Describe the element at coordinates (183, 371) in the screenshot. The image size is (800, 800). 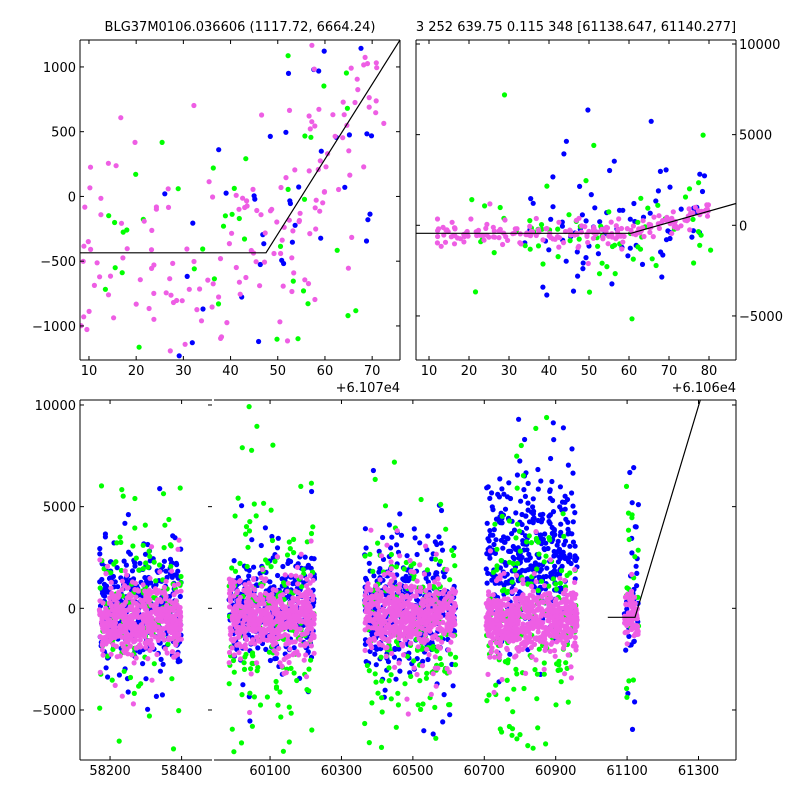
I see `x-tick-label: 30` at that location.